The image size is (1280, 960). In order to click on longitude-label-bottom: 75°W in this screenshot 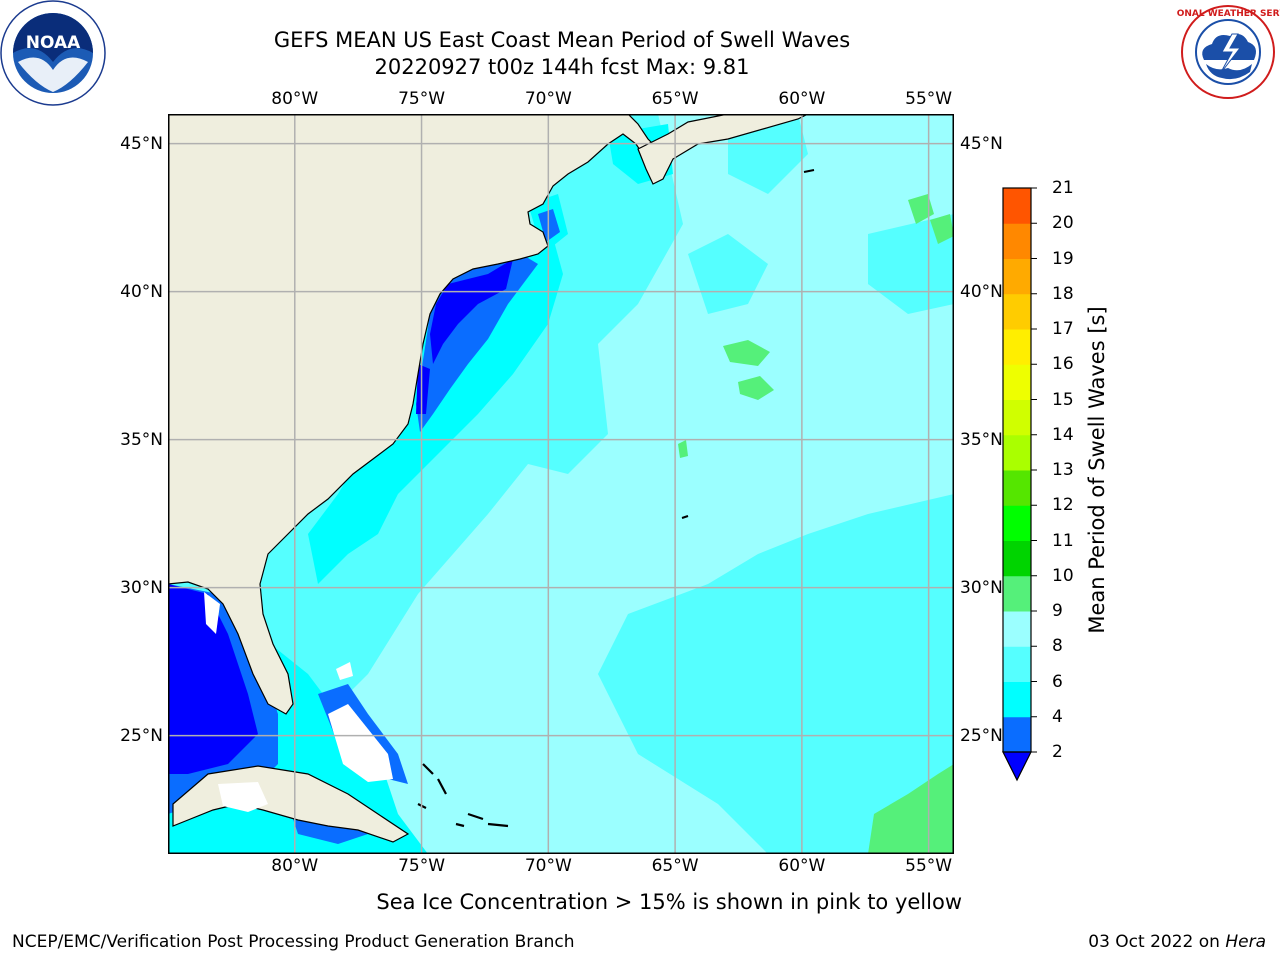, I will do `click(422, 866)`.